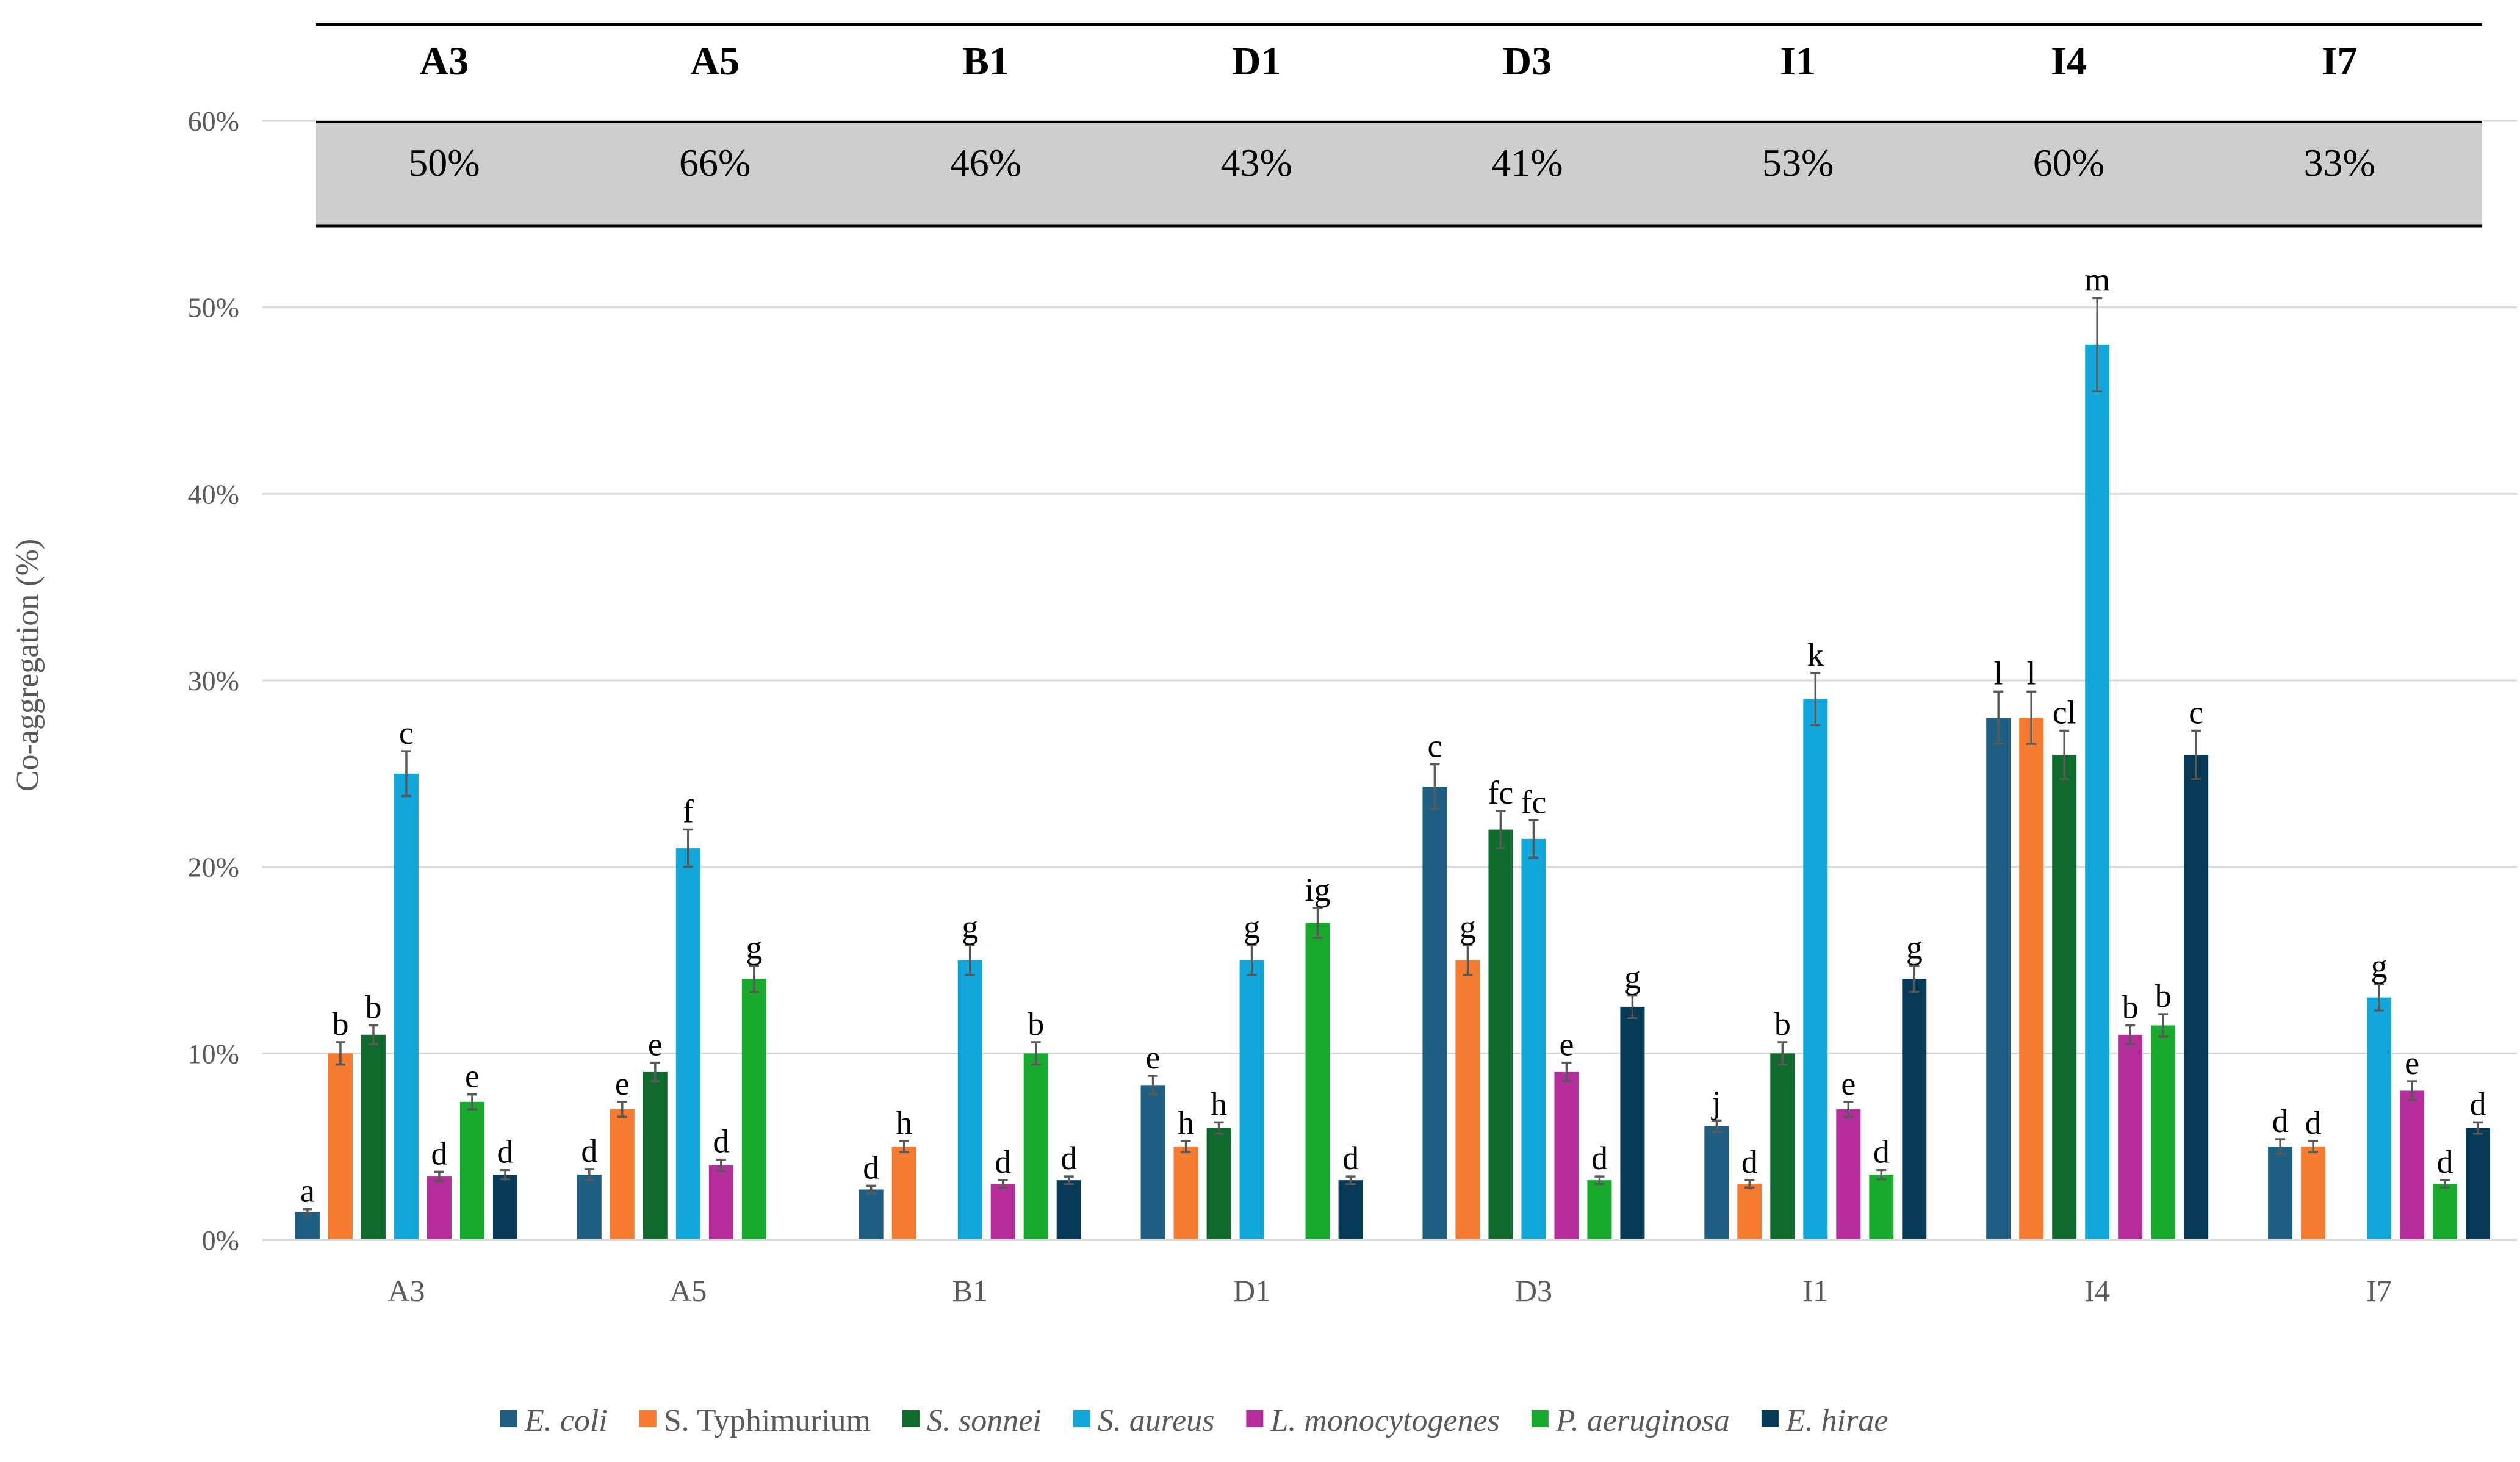 Image resolution: width=2520 pixels, height=1462 pixels. Describe the element at coordinates (1798, 162) in the screenshot. I see `table-average-value: 53%` at that location.